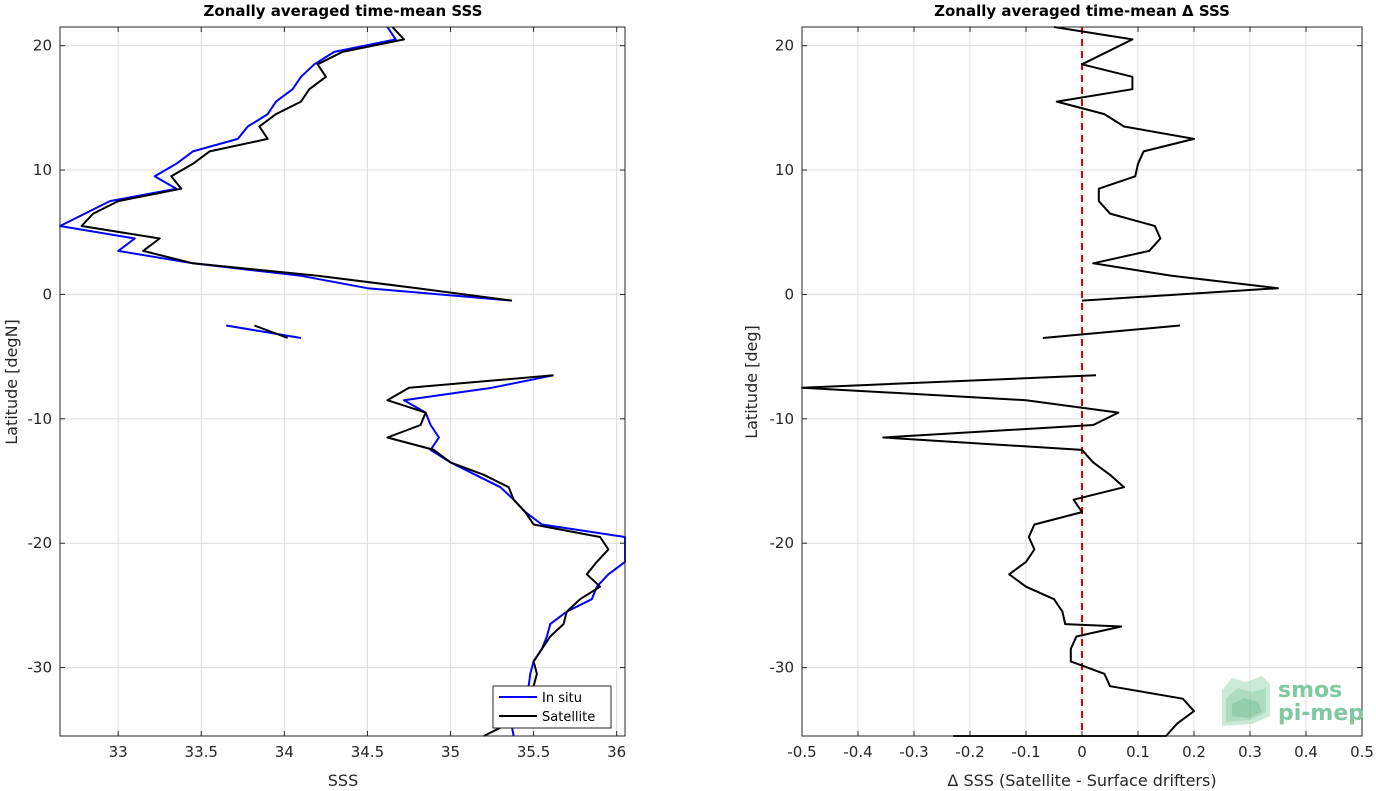 The width and height of the screenshot is (1376, 791). Describe the element at coordinates (562, 698) in the screenshot. I see `legend-label-in-situ: In situ` at that location.